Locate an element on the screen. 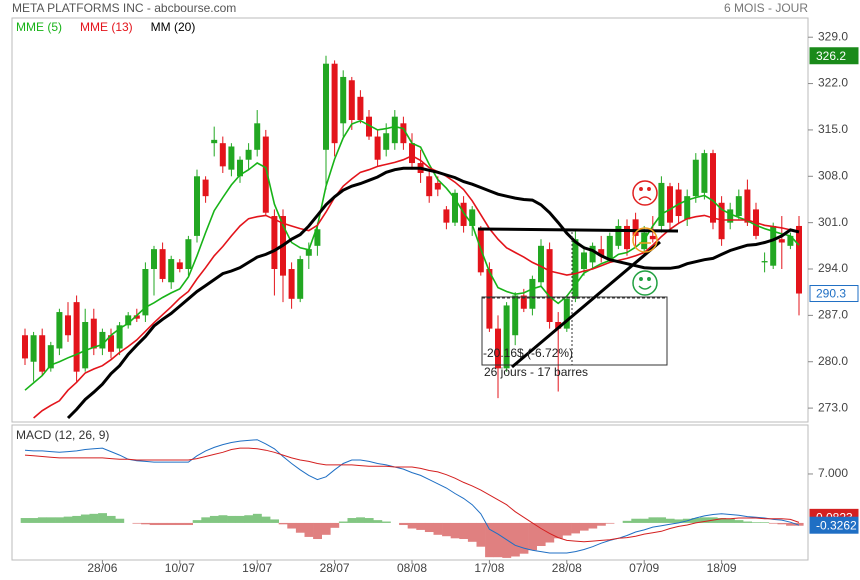 The height and width of the screenshot is (580, 860). drawing-tools: -20.16$ (-6.72%) 26 jours - 17 barres is located at coordinates (578, 279).